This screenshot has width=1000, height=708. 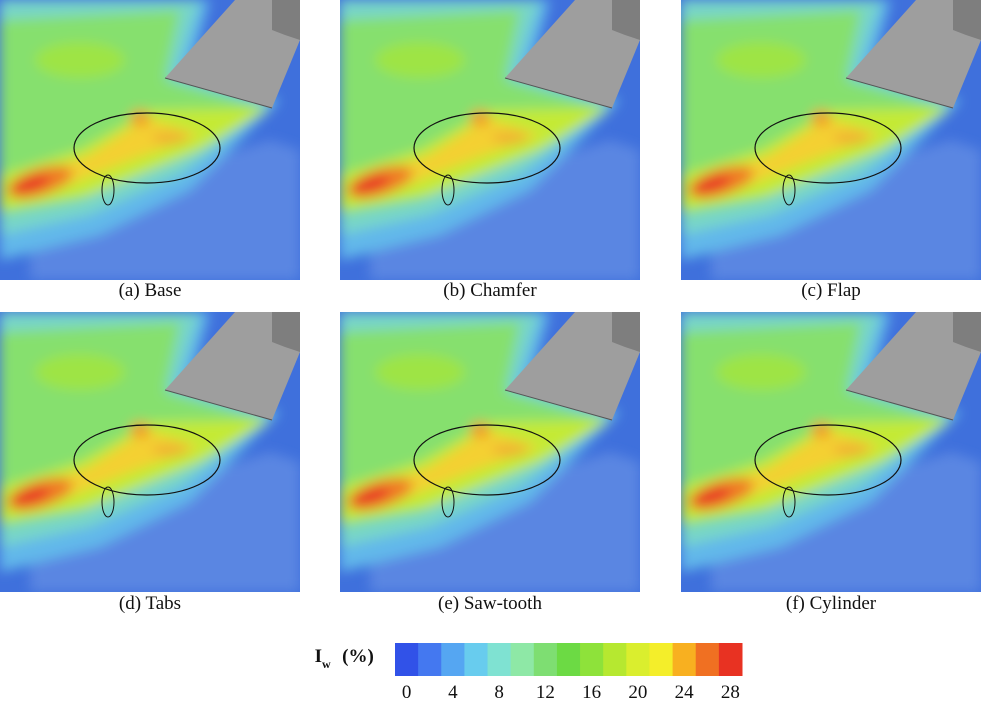 What do you see at coordinates (150, 290) in the screenshot?
I see `panel-caption: (a) Base` at bounding box center [150, 290].